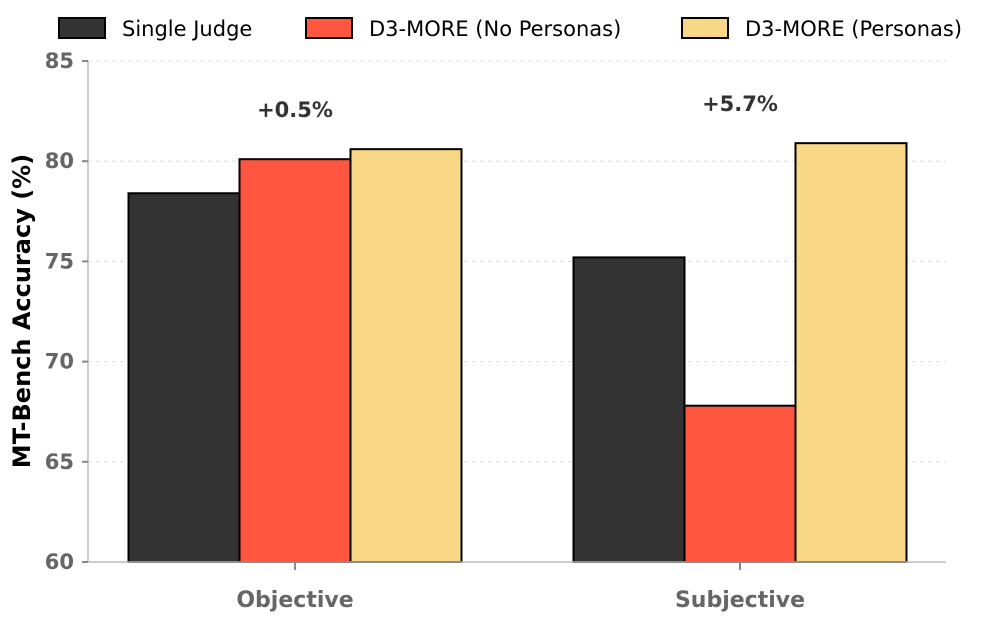 The image size is (996, 623). I want to click on y-tick-label: 70, so click(59, 362).